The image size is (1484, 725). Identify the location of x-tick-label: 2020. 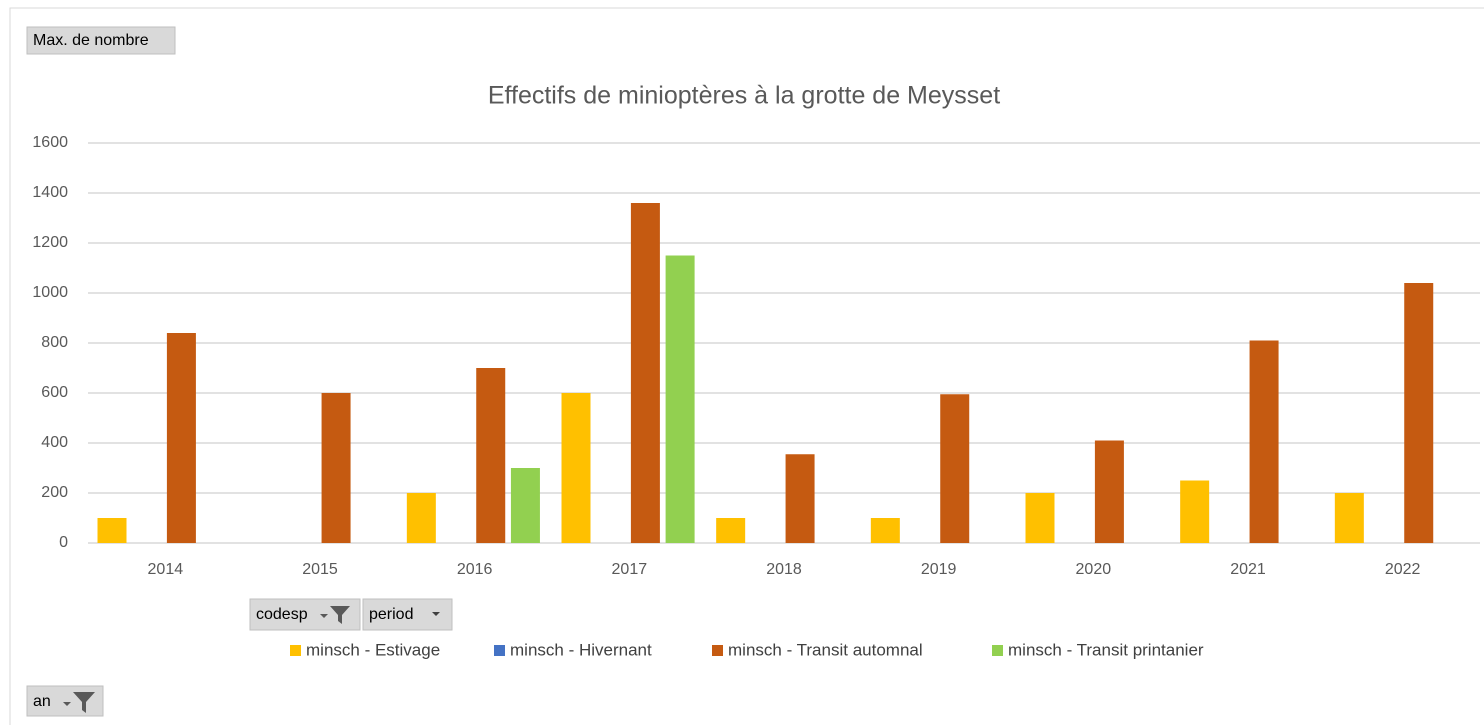
(1094, 569).